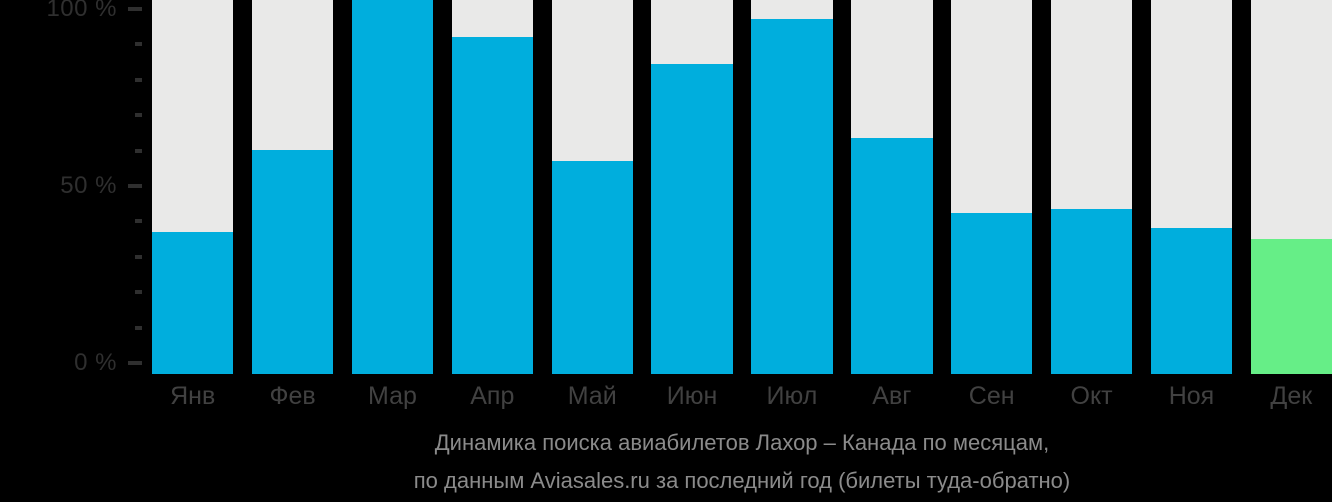  Describe the element at coordinates (692, 396) in the screenshot. I see `x-label-Июн: Июн` at that location.